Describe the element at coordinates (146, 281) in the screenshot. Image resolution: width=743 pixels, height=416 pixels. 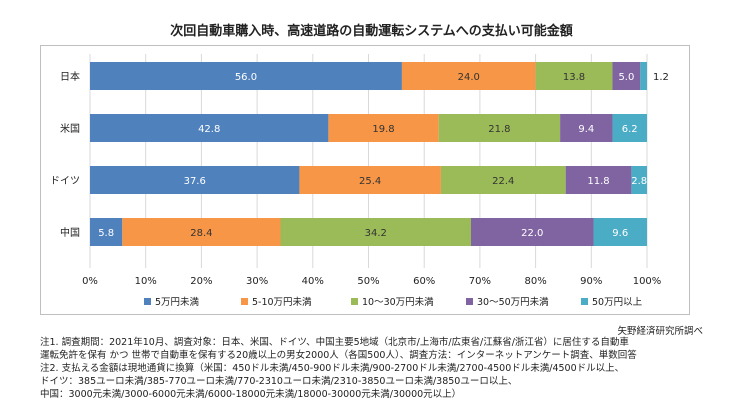
I see `x-tick-label: 10%` at that location.